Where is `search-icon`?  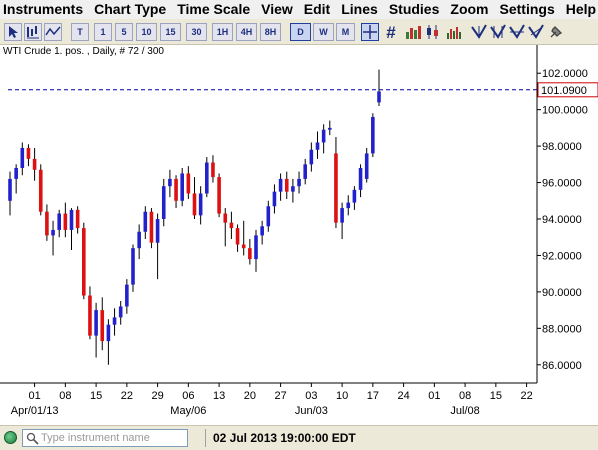
search-icon is located at coordinates (32, 438).